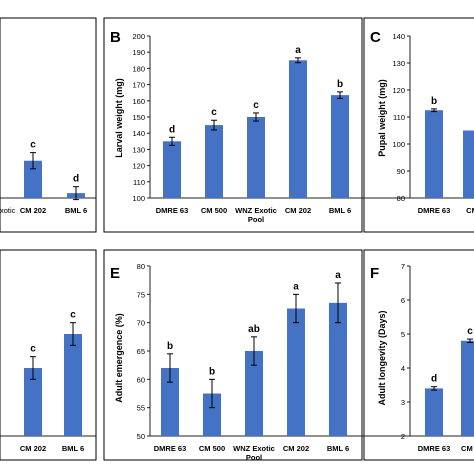  What do you see at coordinates (382, 357) in the screenshot?
I see `y-axis-title: Adult longevity (Days)` at bounding box center [382, 357].